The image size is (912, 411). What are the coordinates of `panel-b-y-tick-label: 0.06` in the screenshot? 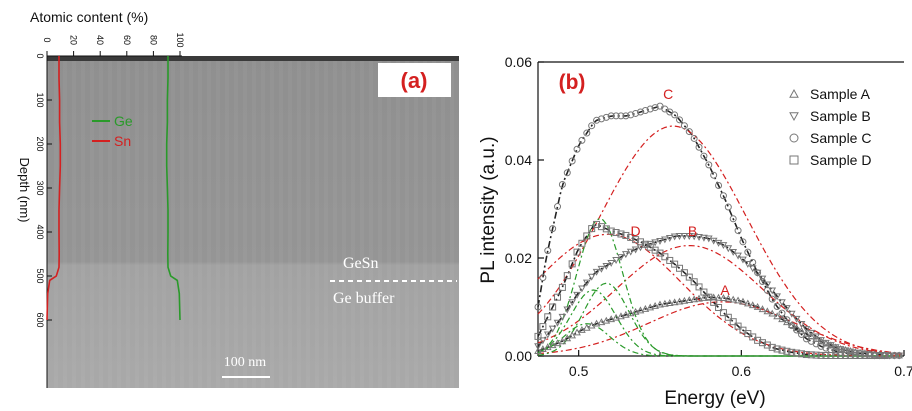 It's located at (518, 62).